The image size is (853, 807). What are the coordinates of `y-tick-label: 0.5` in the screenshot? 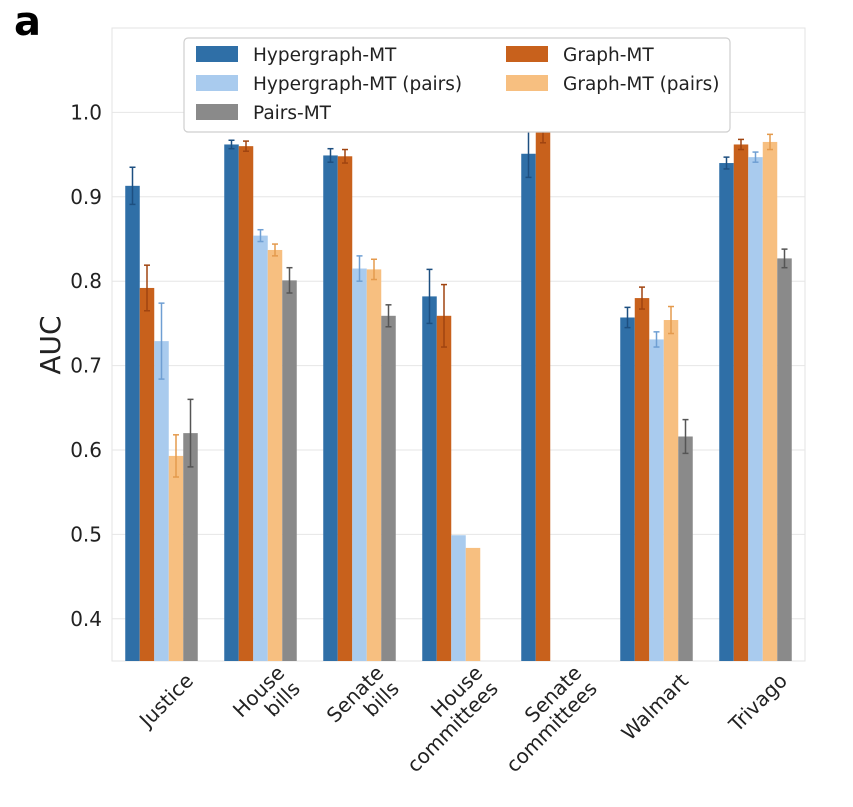 It's located at (86, 534).